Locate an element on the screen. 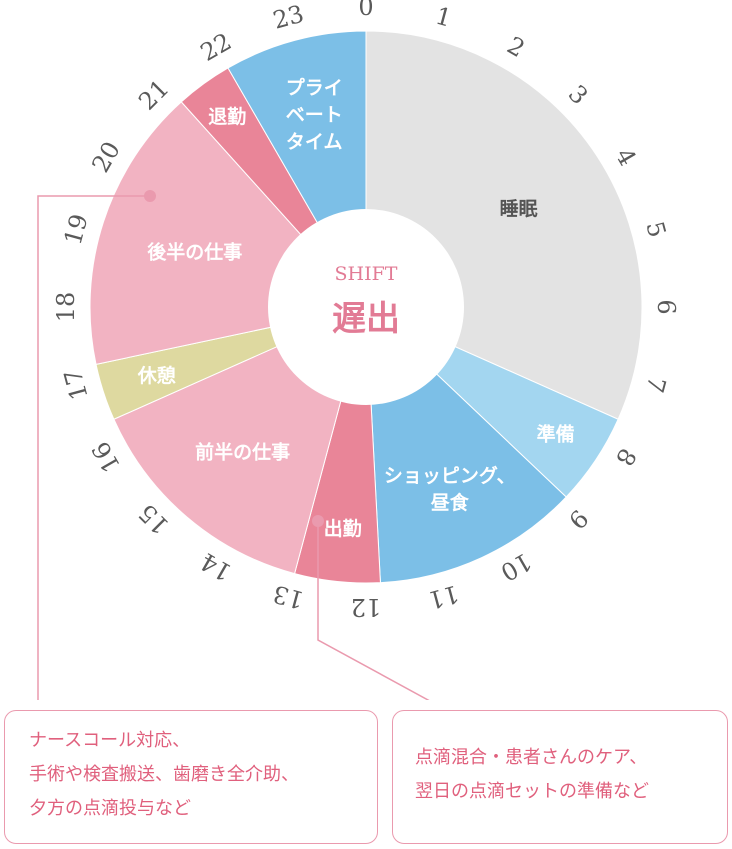 The height and width of the screenshot is (849, 732). hour-tick-22: 22 is located at coordinates (216, 47).